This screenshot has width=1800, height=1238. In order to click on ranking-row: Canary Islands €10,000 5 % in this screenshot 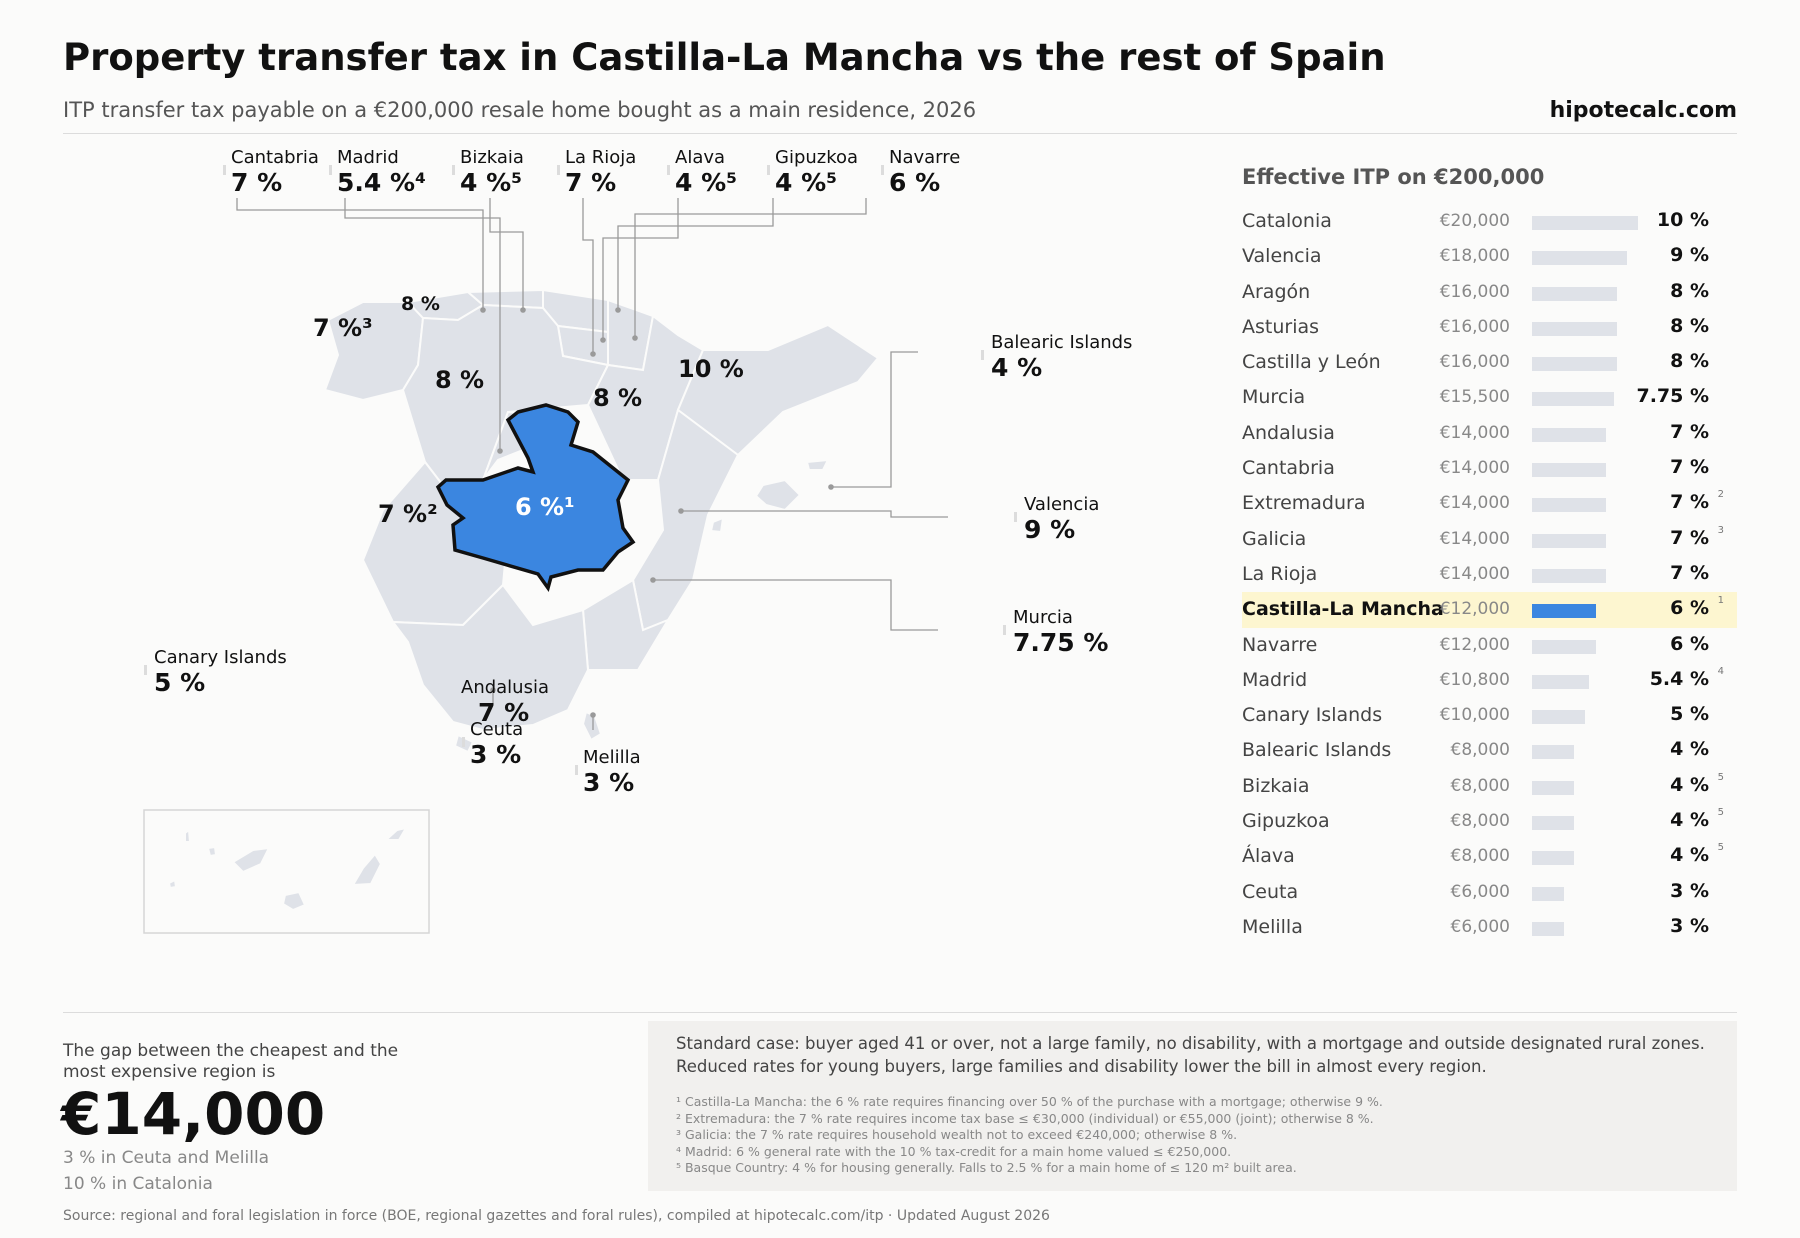, I will do `click(1489, 715)`.